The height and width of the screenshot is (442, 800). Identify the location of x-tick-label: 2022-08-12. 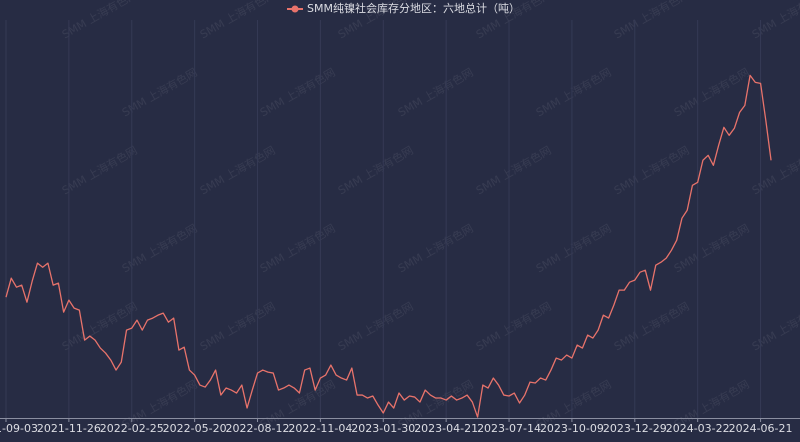
(258, 428).